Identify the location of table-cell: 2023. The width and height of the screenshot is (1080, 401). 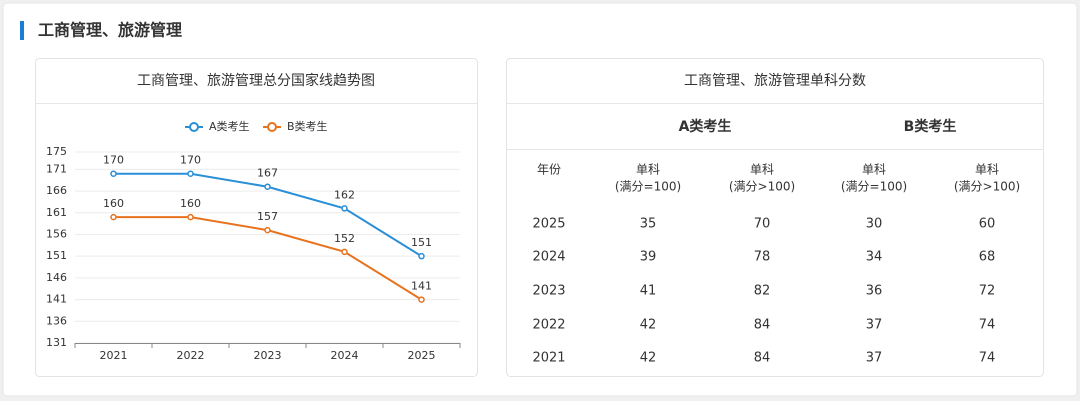
(548, 291).